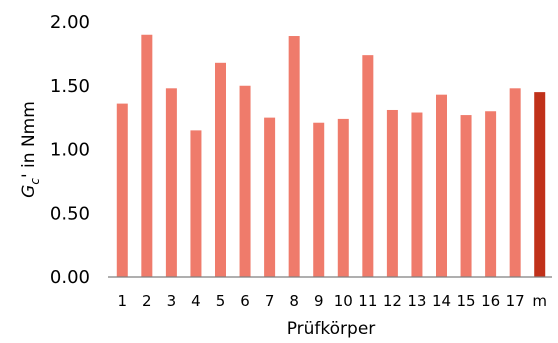  Describe the element at coordinates (70, 22) in the screenshot. I see `y-tick-label: 2.00` at that location.